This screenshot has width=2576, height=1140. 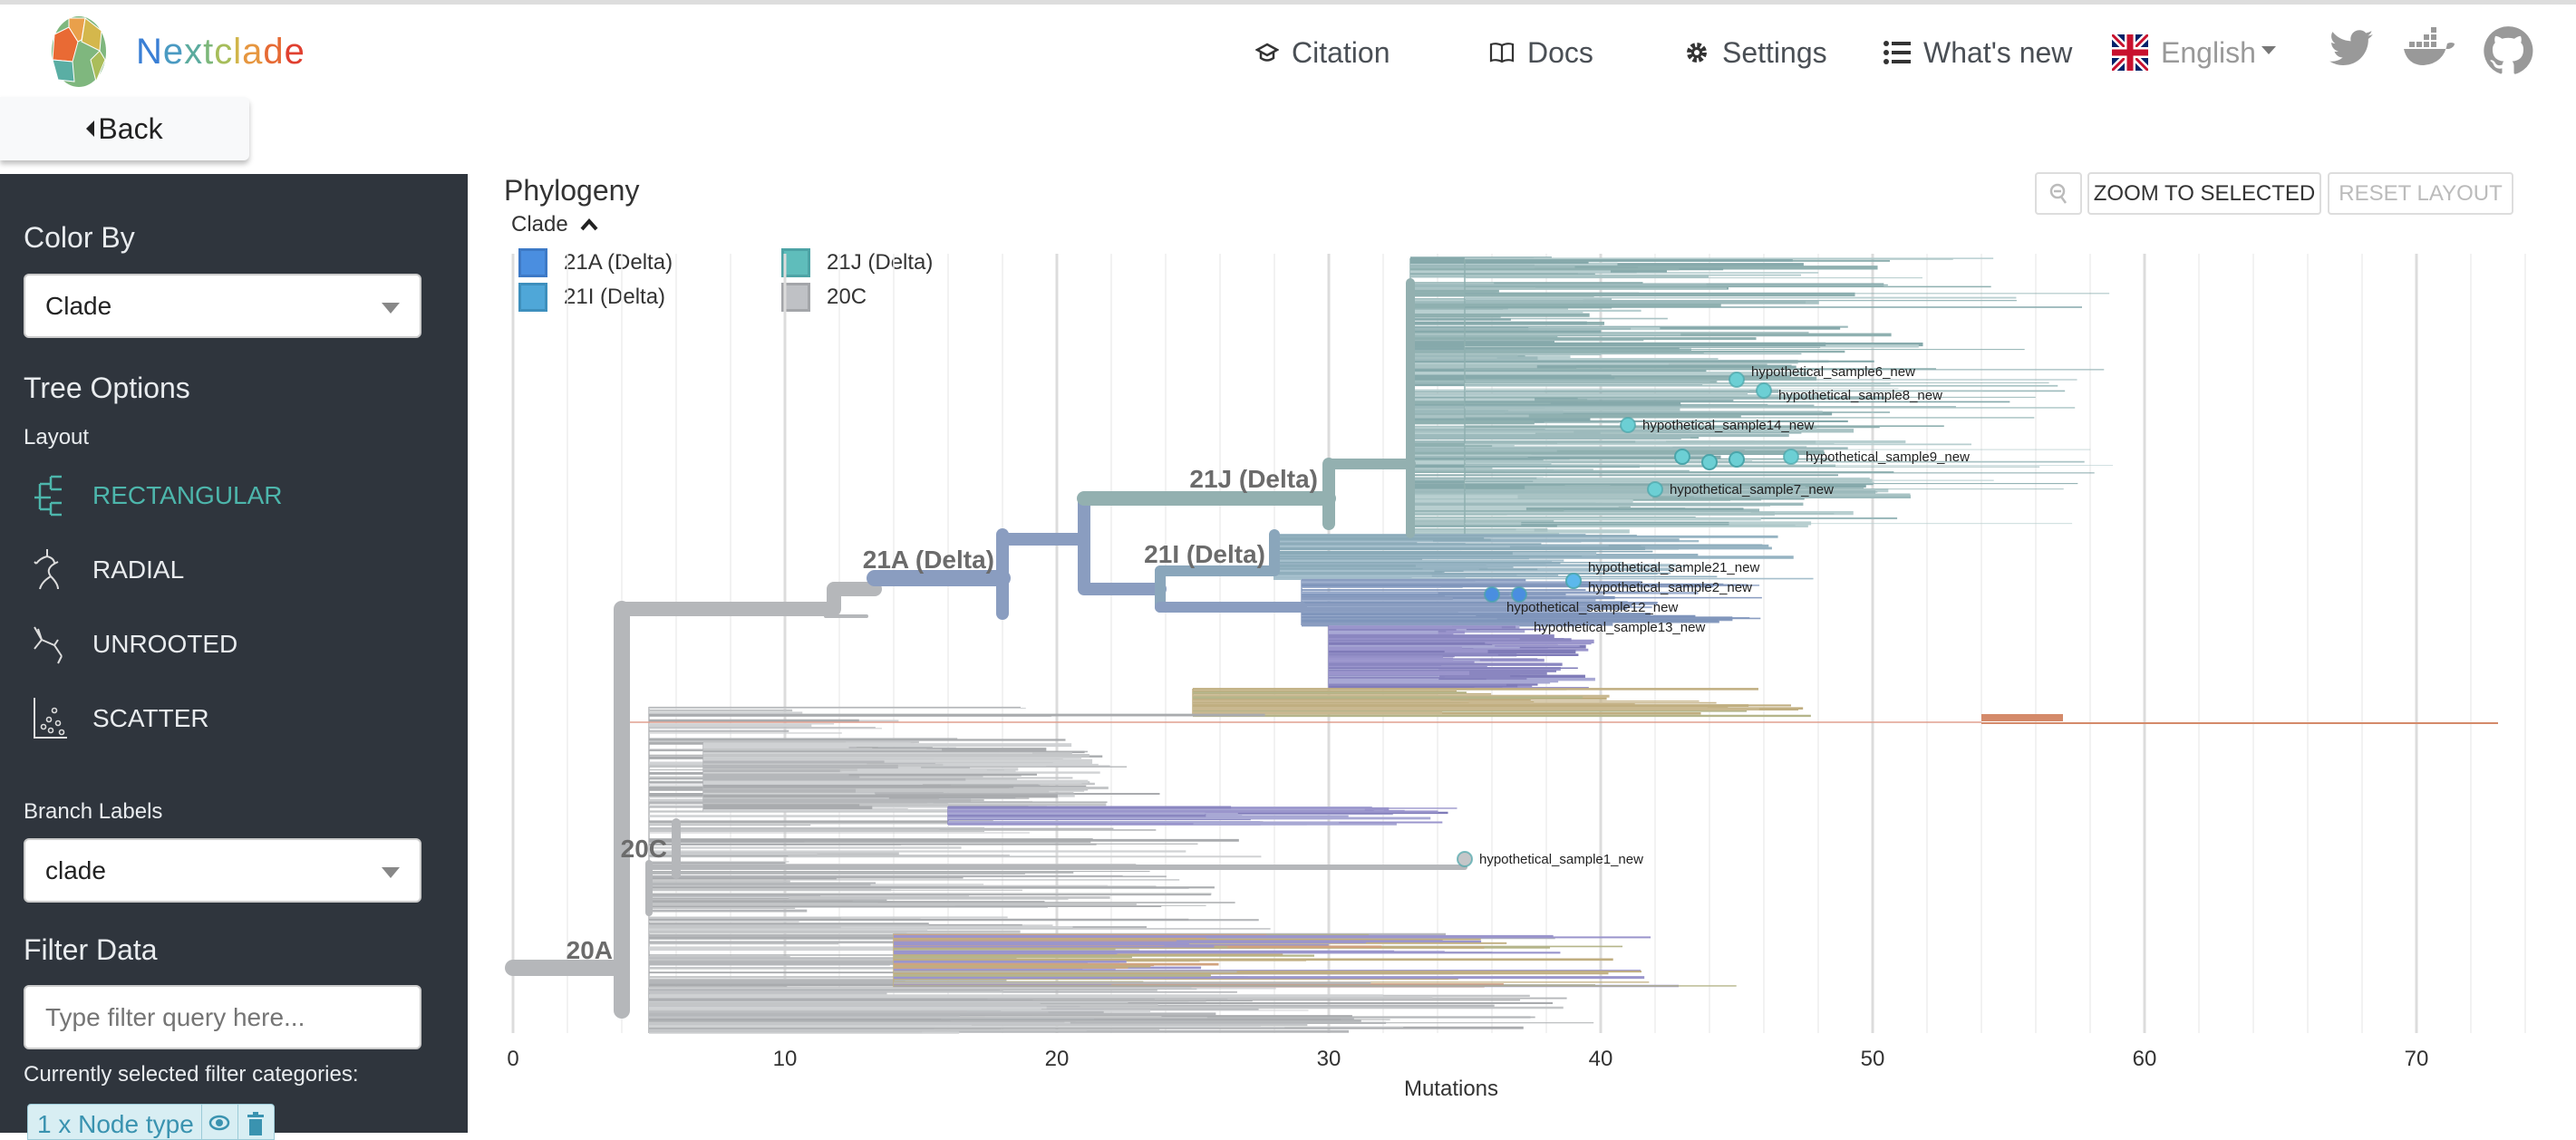 What do you see at coordinates (1860, 396) in the screenshot?
I see `sample-label: hypothetical_sample8_new` at bounding box center [1860, 396].